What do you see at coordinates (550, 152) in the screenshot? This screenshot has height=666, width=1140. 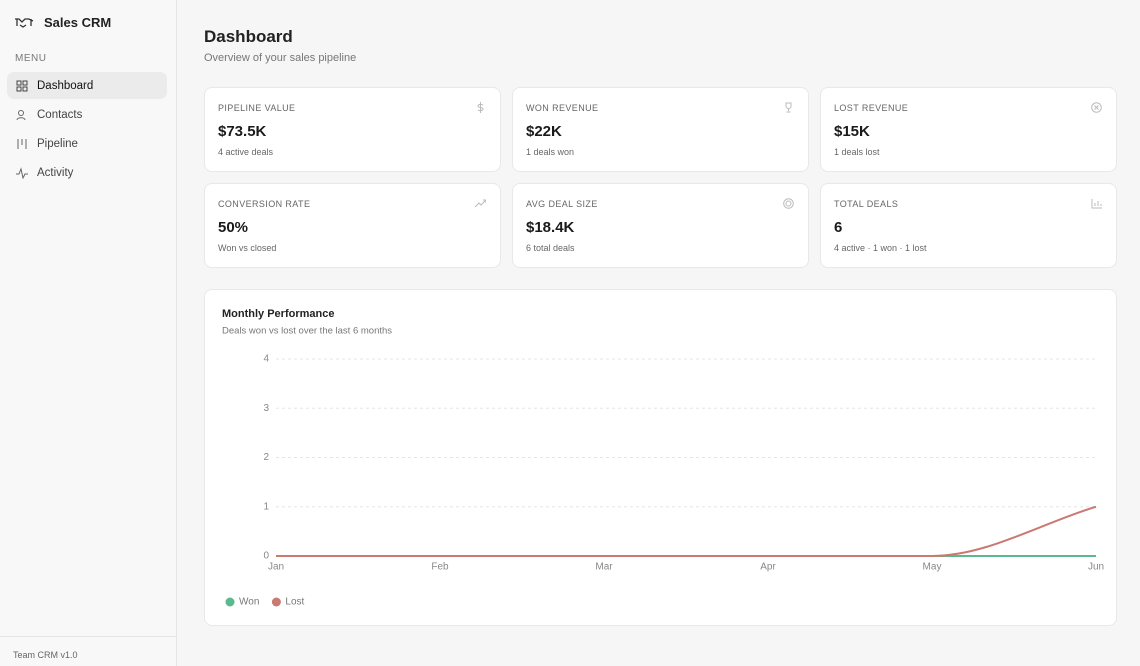 I see `card-note: 1 deals won` at bounding box center [550, 152].